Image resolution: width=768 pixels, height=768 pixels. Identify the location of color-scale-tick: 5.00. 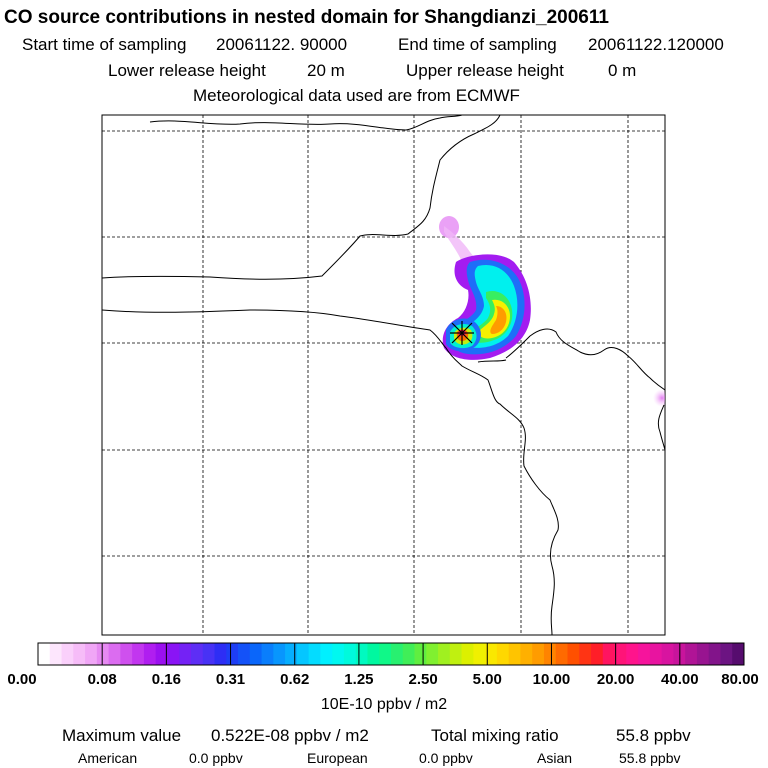
(487, 679).